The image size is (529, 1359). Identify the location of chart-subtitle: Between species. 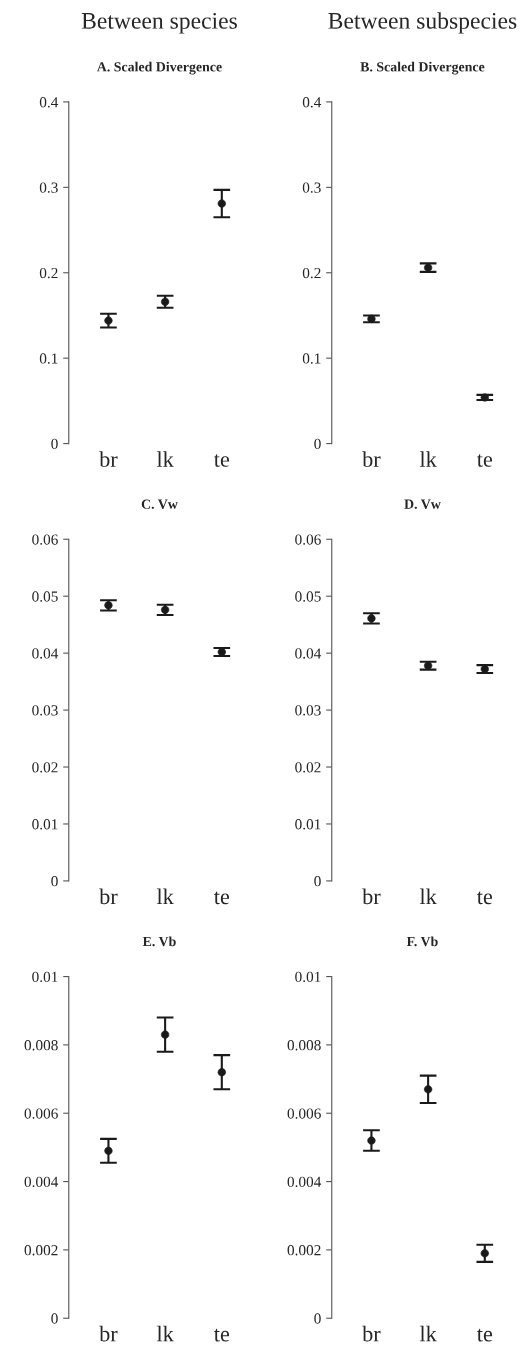
(159, 23).